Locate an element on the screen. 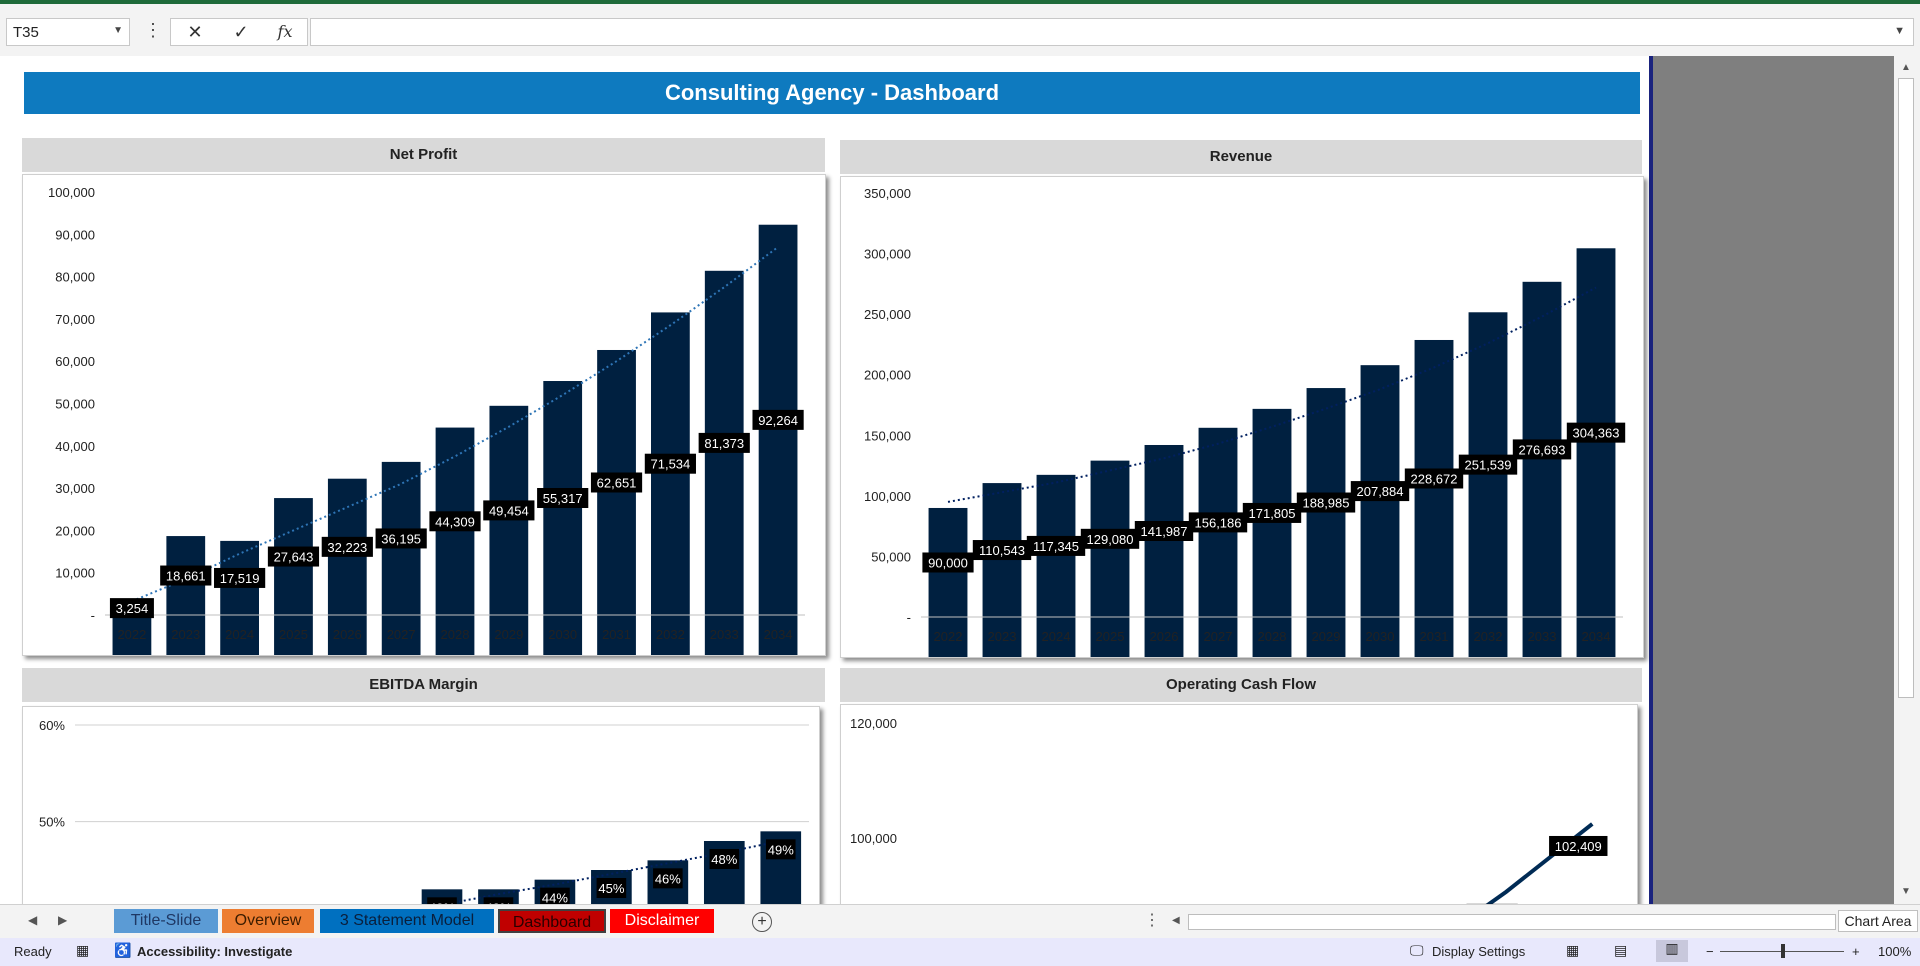  macro-recording-icon: ▦ is located at coordinates (83, 950).